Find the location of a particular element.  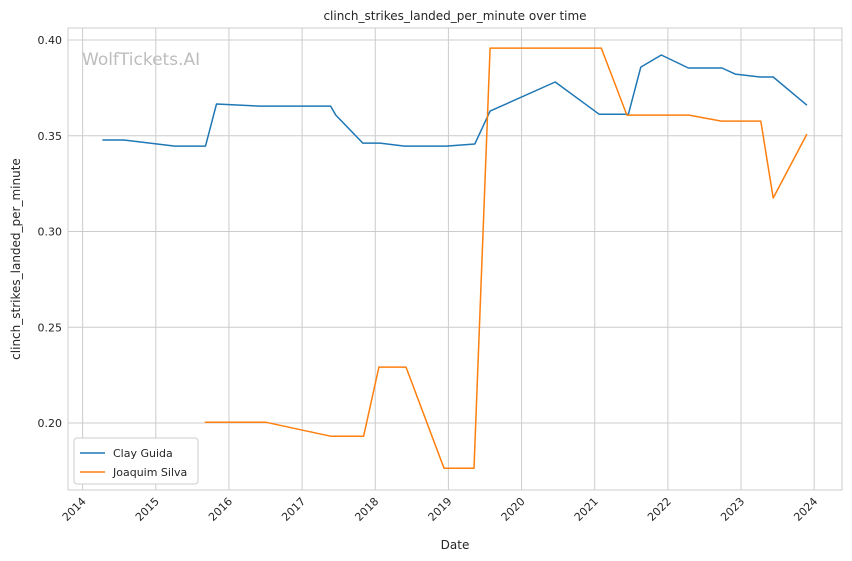

y-tick-label: 0.40 is located at coordinates (50, 40).